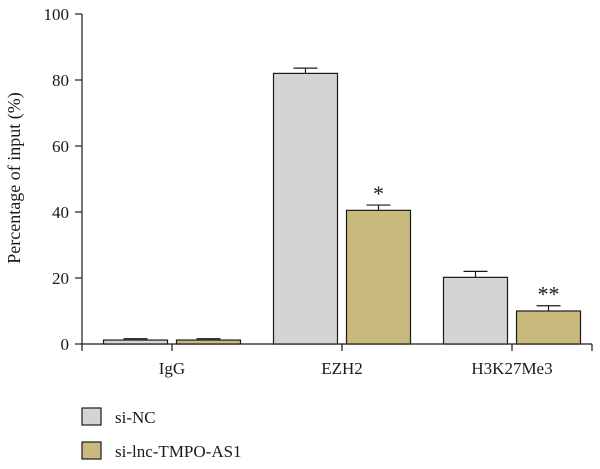 The width and height of the screenshot is (600, 469). What do you see at coordinates (466, 244) in the screenshot?
I see `annotations: ***` at bounding box center [466, 244].